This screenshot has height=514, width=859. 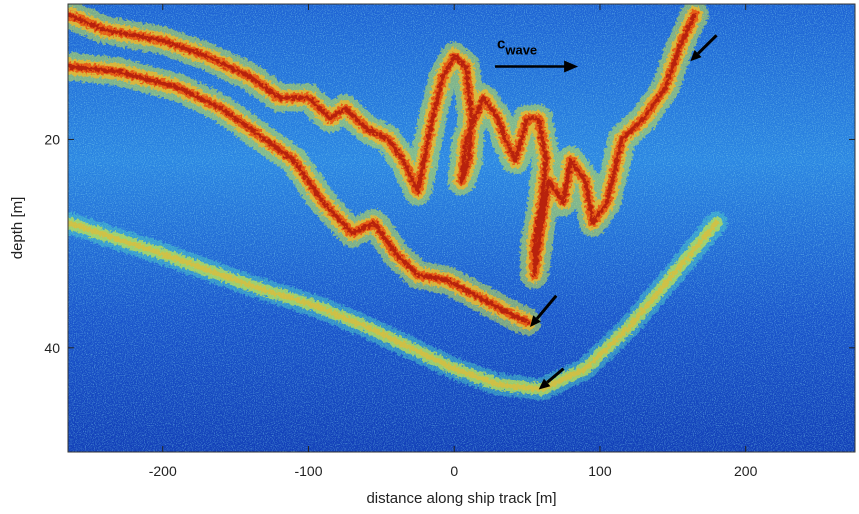 I want to click on y-tick-label: 20, so click(x=52, y=139).